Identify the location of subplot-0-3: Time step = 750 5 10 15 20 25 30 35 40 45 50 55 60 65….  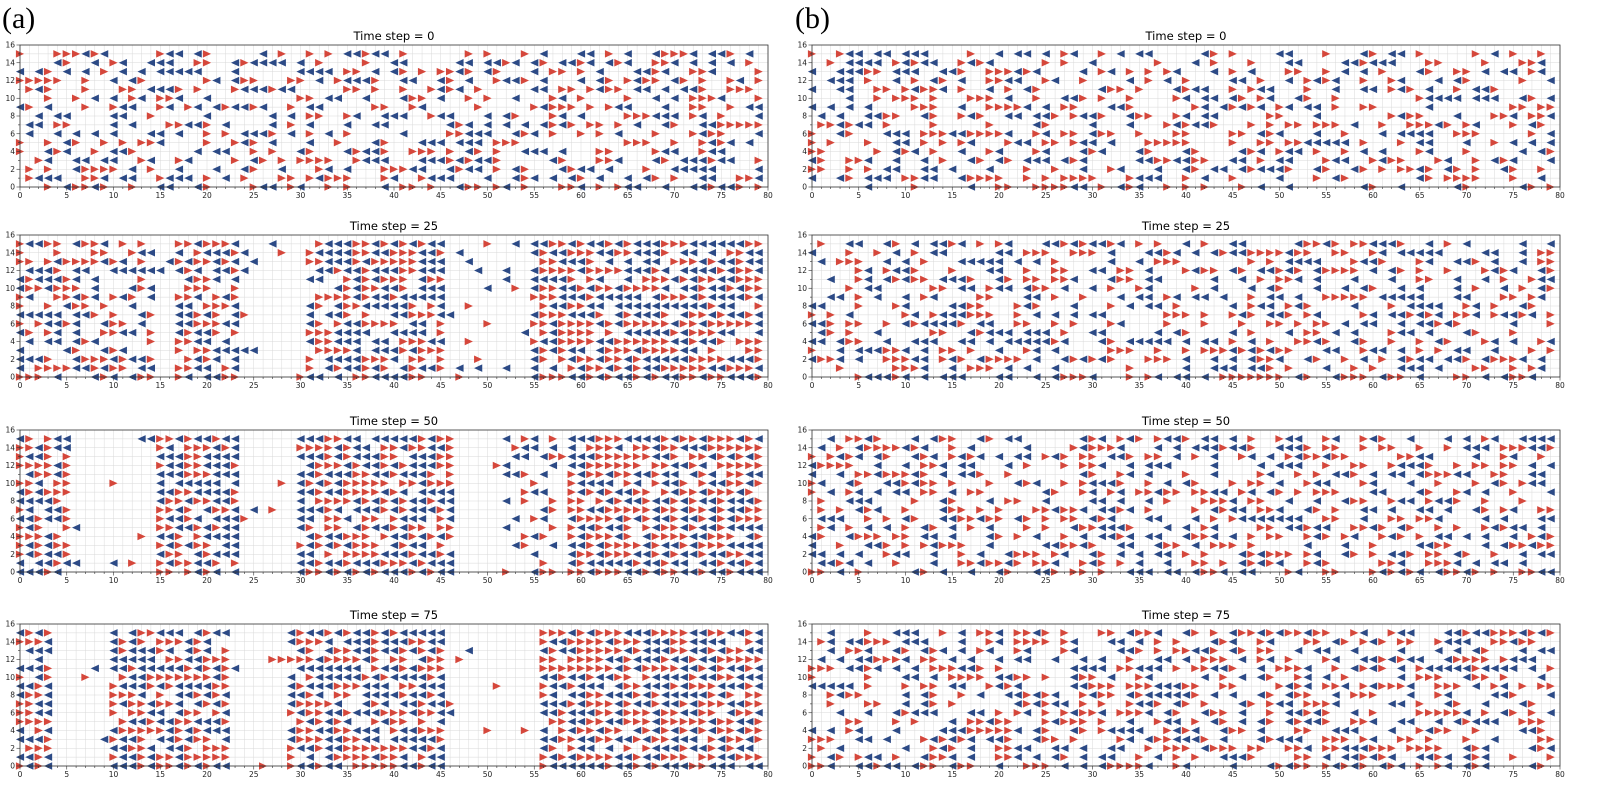
(389, 693).